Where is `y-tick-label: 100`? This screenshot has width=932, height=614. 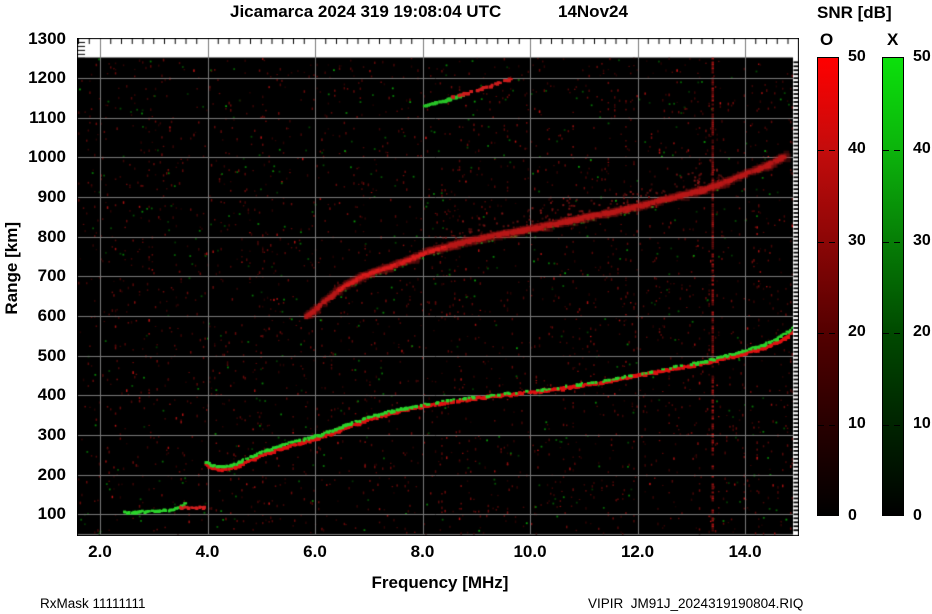
y-tick-label: 100 is located at coordinates (51, 514).